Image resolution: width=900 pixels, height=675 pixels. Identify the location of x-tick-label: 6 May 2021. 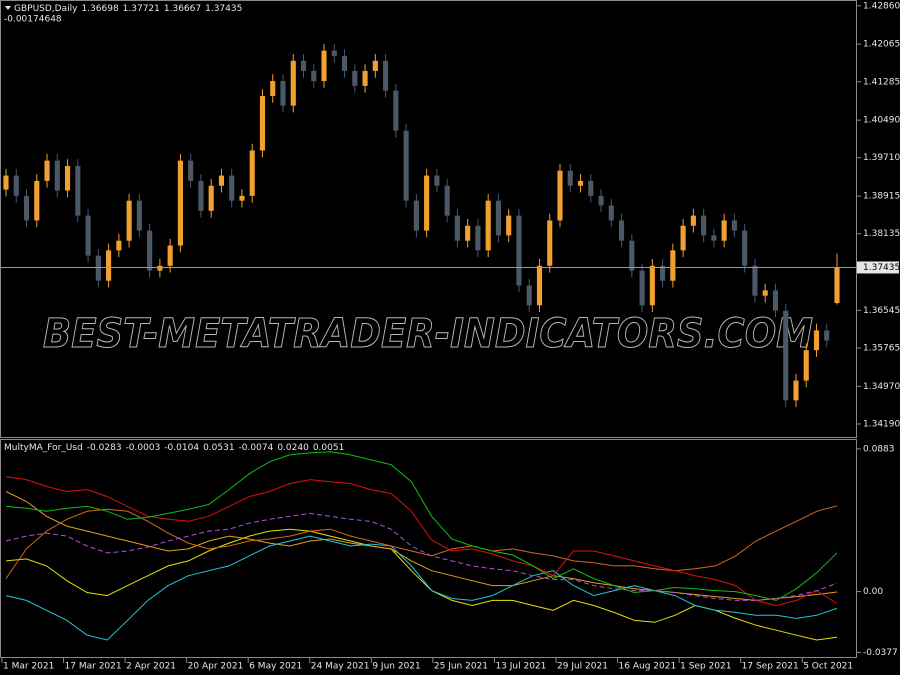
(275, 667).